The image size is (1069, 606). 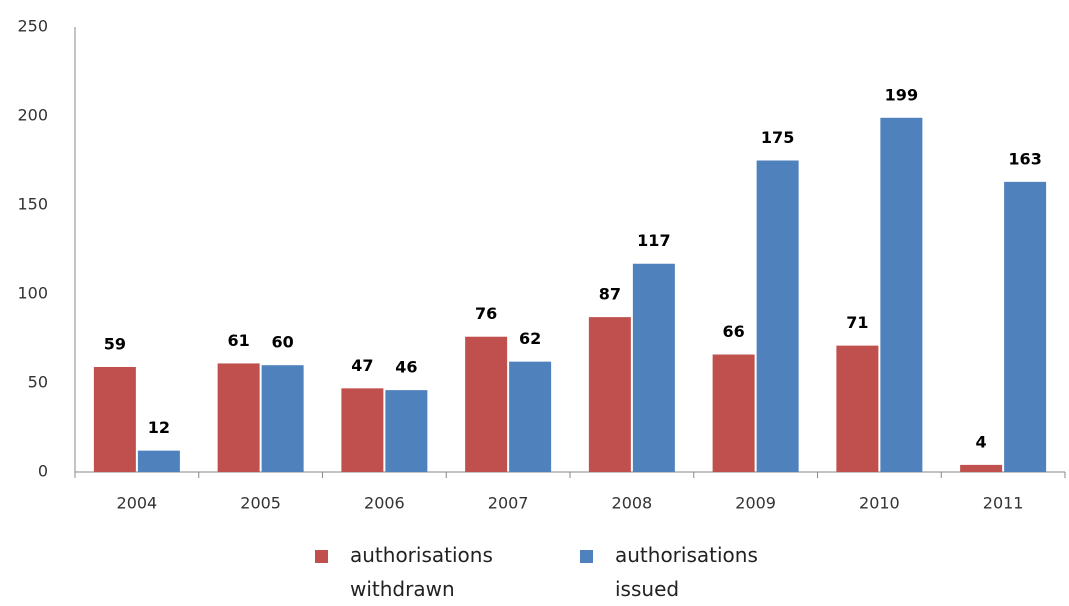 I want to click on value-label: 59, so click(x=115, y=343).